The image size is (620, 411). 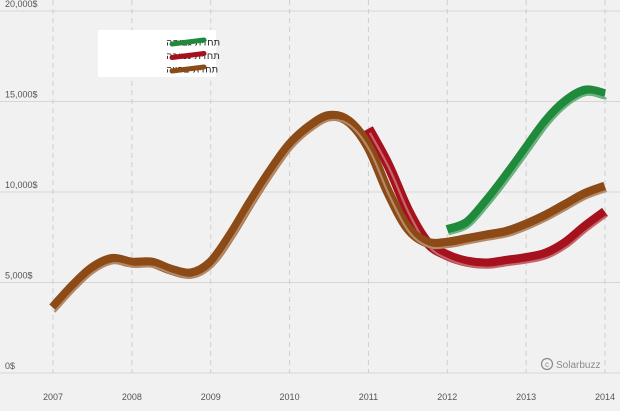 I want to click on y-tick-label: 0$, so click(x=10, y=366).